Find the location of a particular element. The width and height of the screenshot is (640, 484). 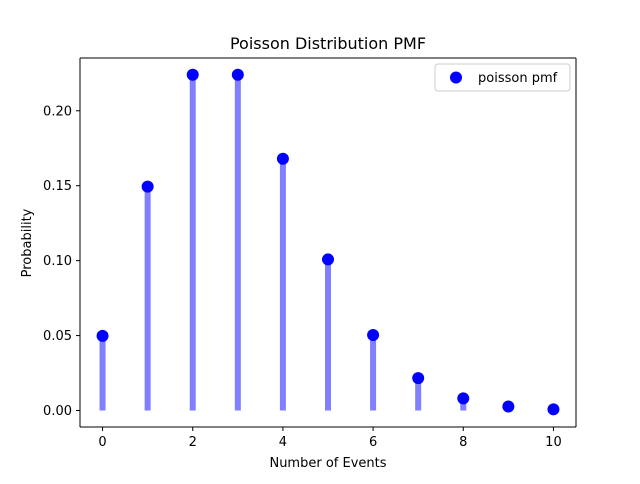

x-tick-label: 10 is located at coordinates (553, 442).